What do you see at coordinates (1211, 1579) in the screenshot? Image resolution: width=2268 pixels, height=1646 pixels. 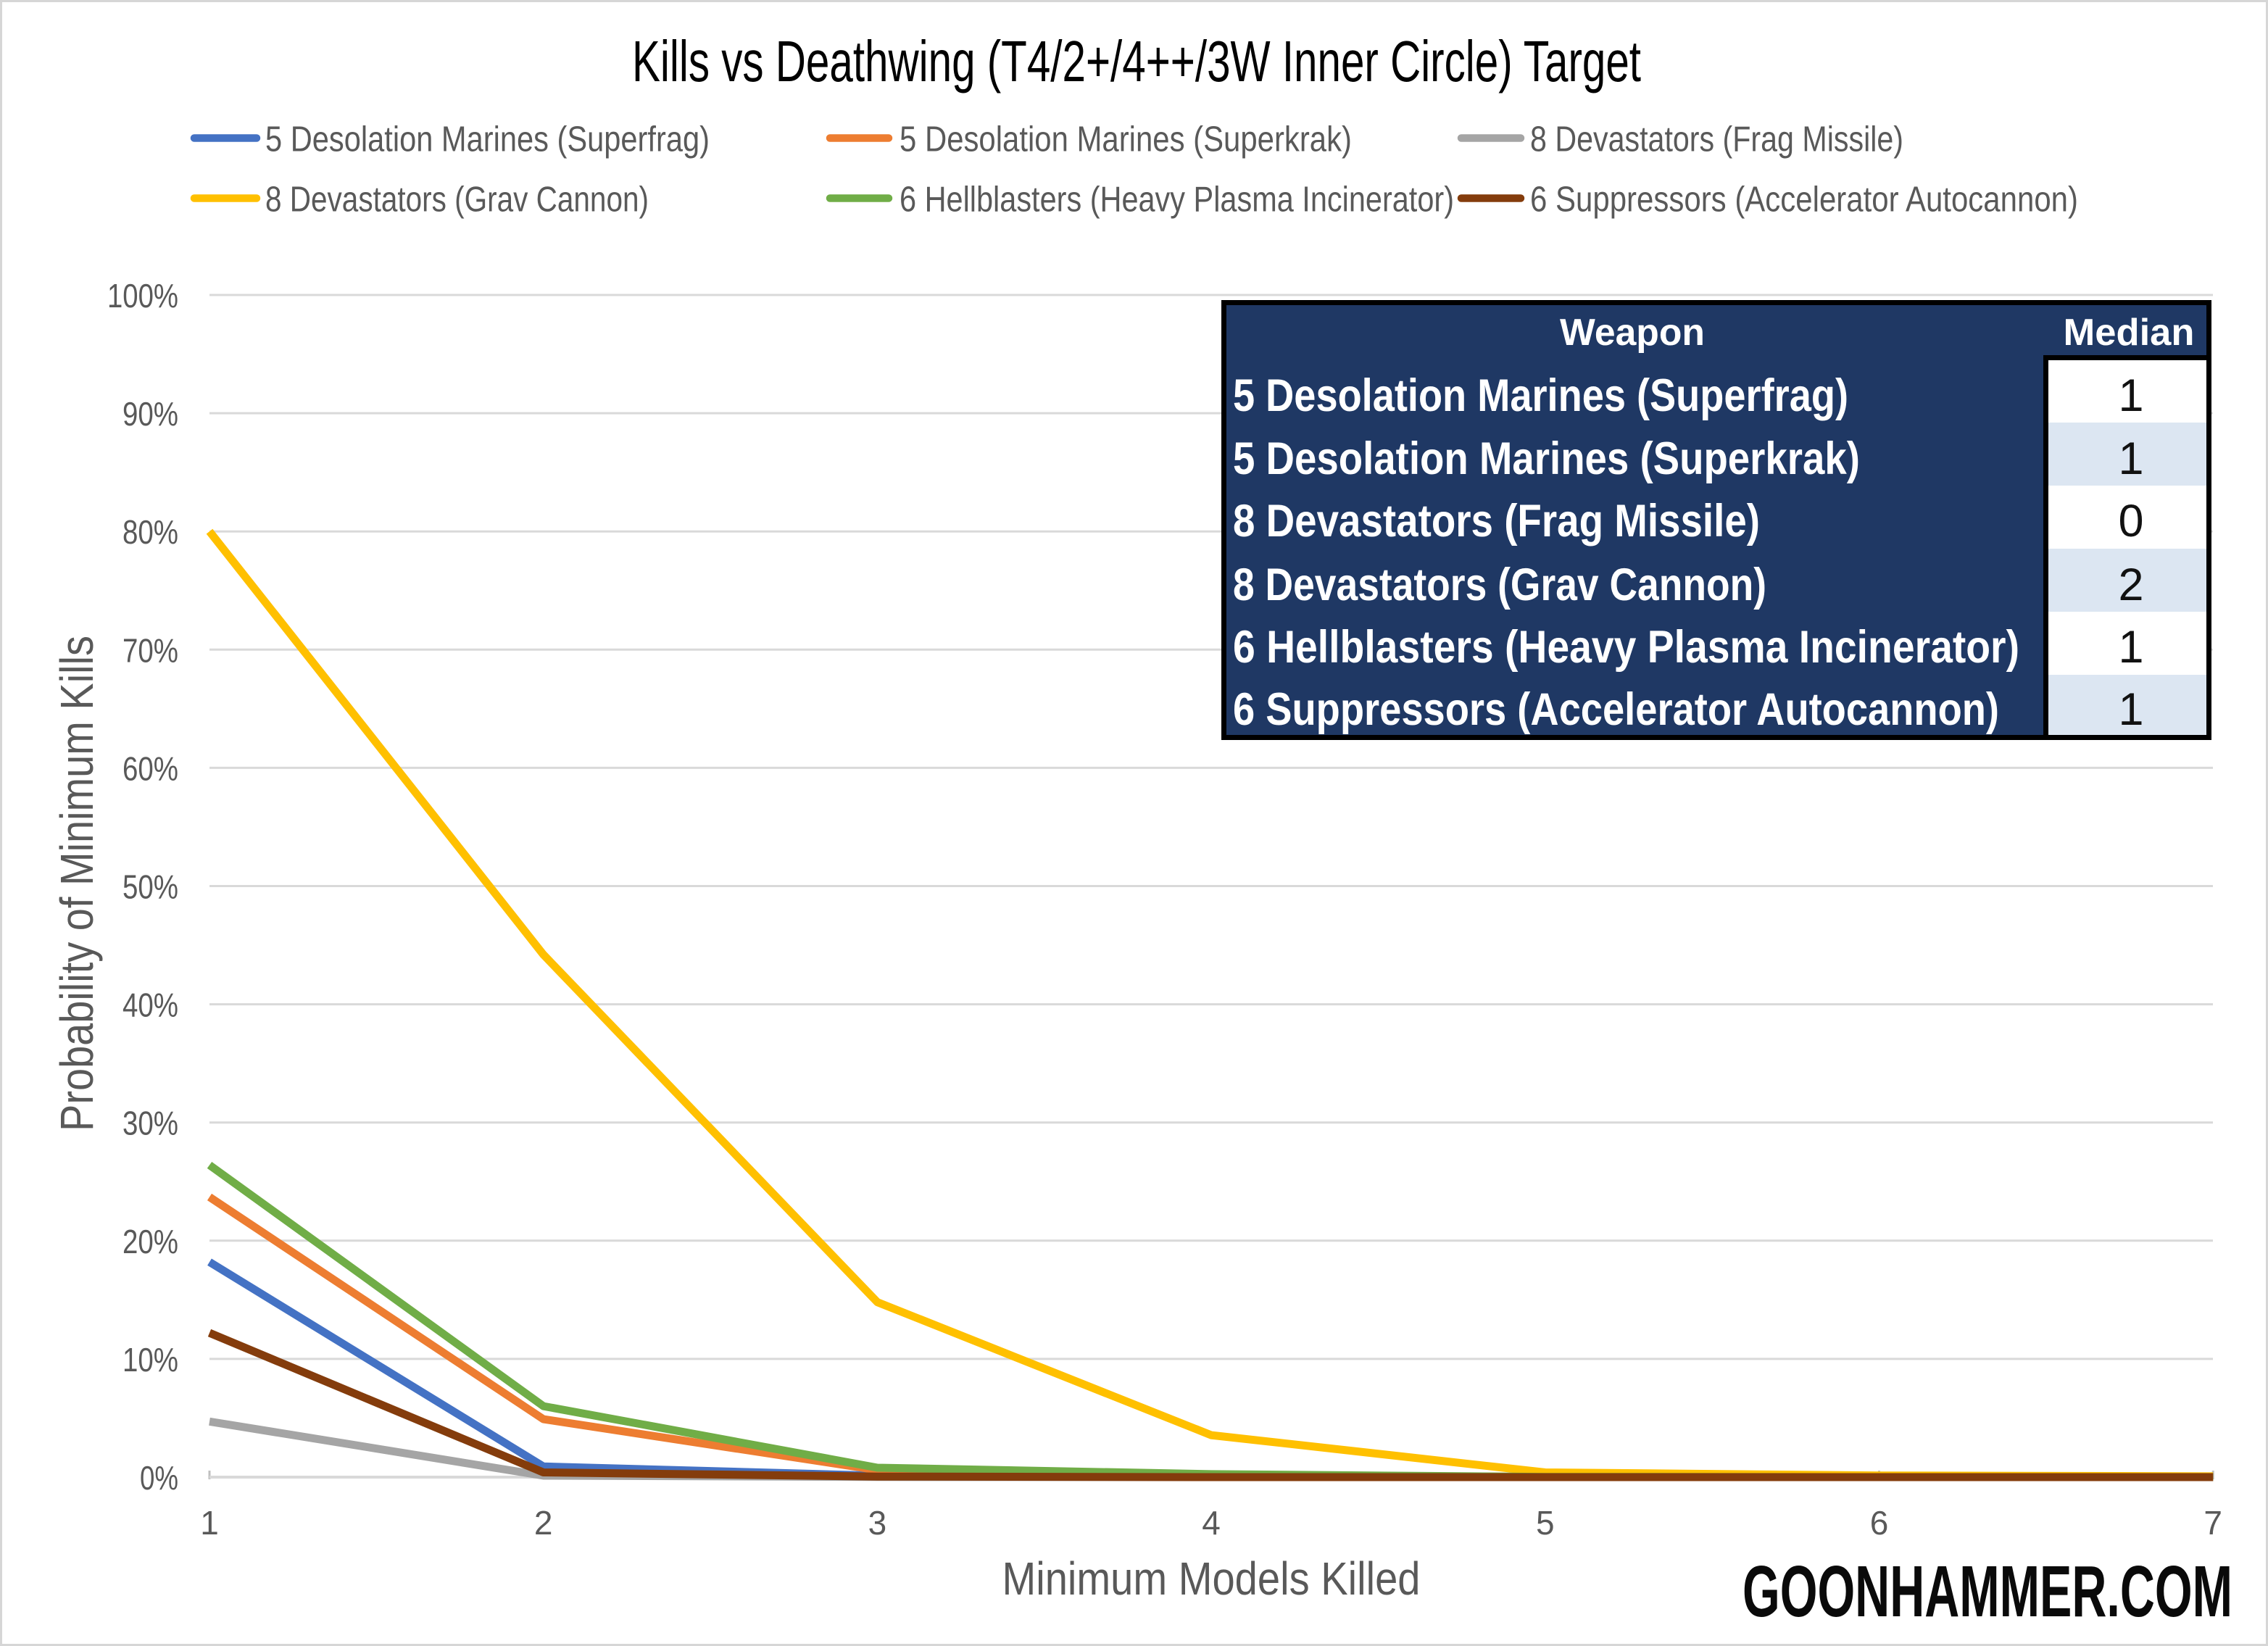 I see `svg-text: Minimum Models Killed` at bounding box center [1211, 1579].